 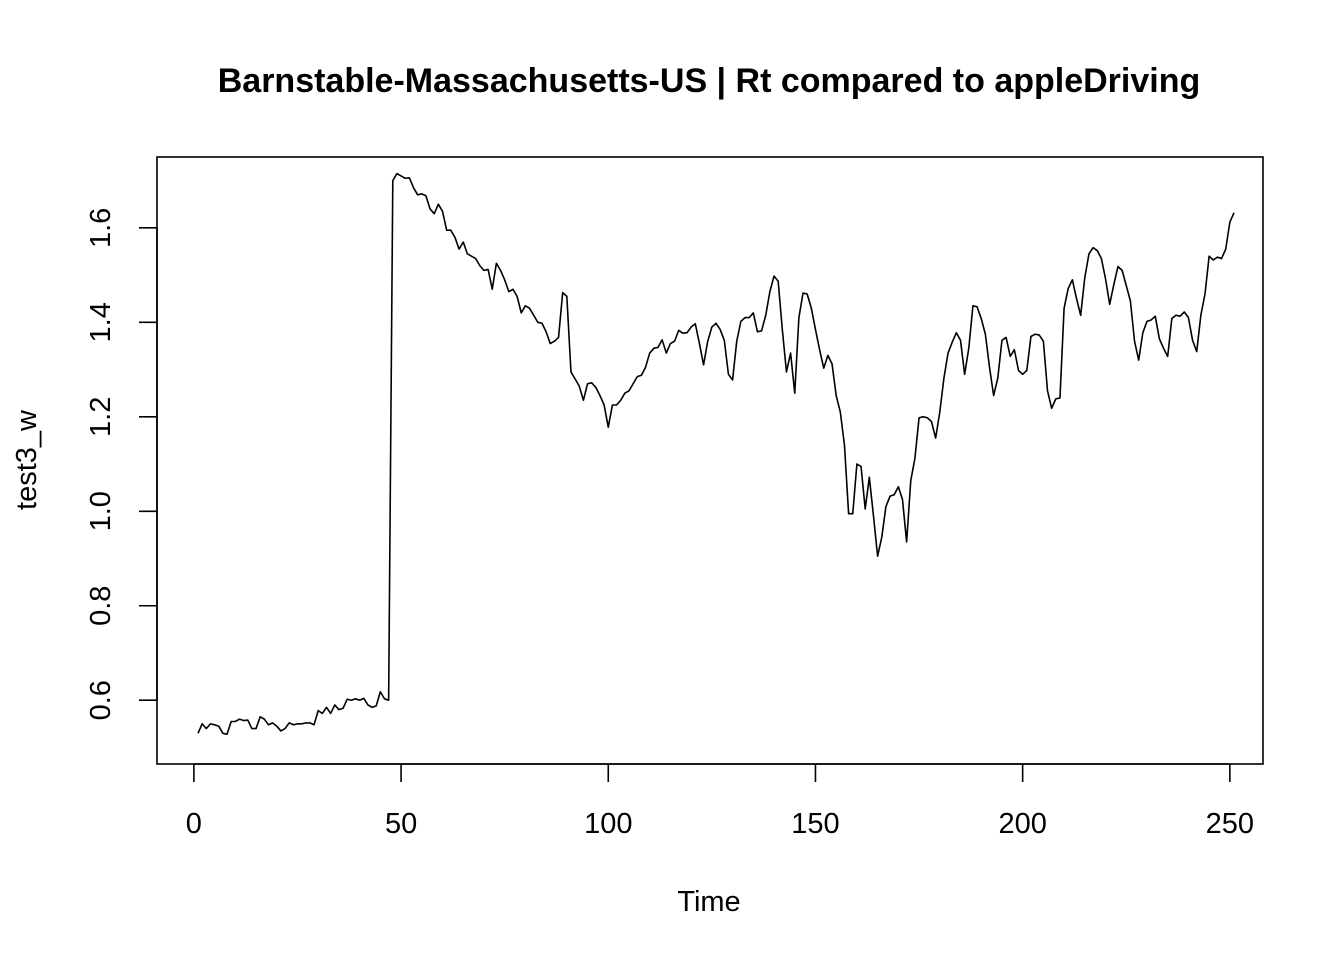 What do you see at coordinates (708, 902) in the screenshot?
I see `x-axis-label: Time` at bounding box center [708, 902].